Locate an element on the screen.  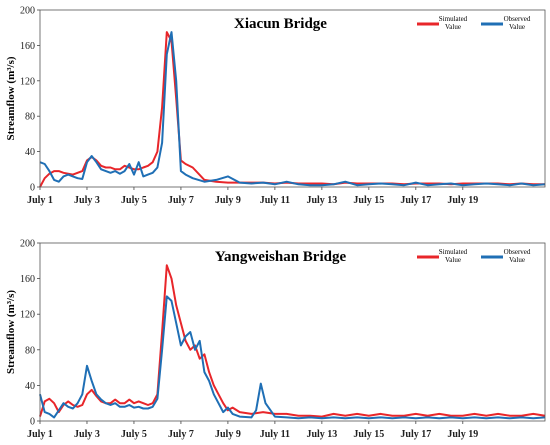
chart-title: Xiacun Bridge is located at coordinates (280, 24).